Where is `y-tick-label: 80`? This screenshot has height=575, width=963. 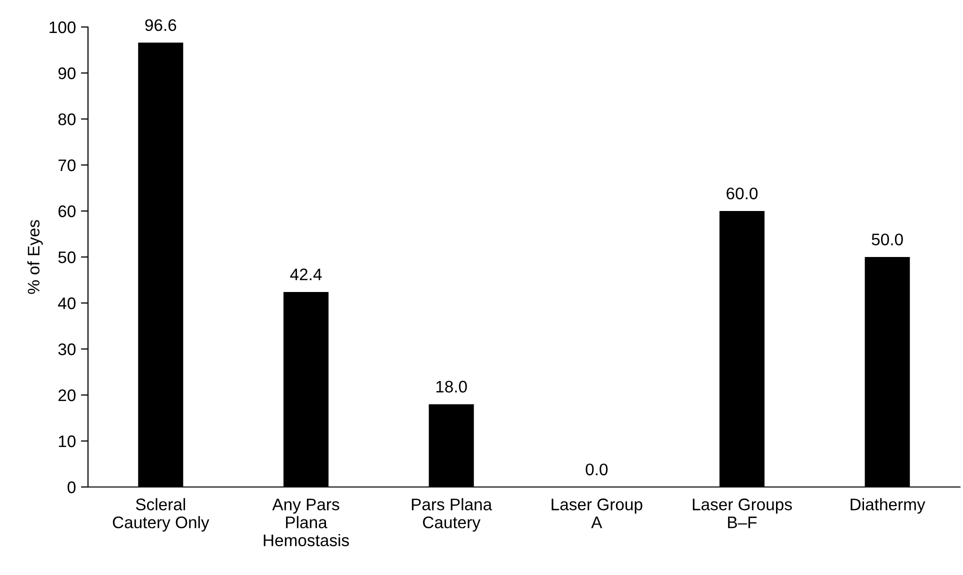
y-tick-label: 80 is located at coordinates (67, 119).